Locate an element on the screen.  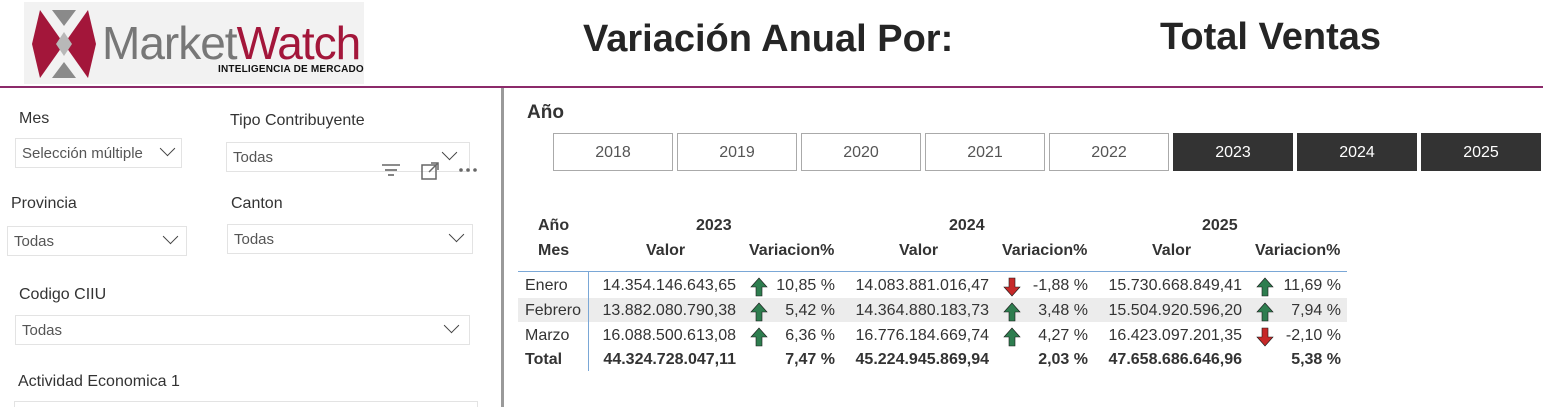
table-cell-valor: 15.730.668.849,41 is located at coordinates (1175, 285).